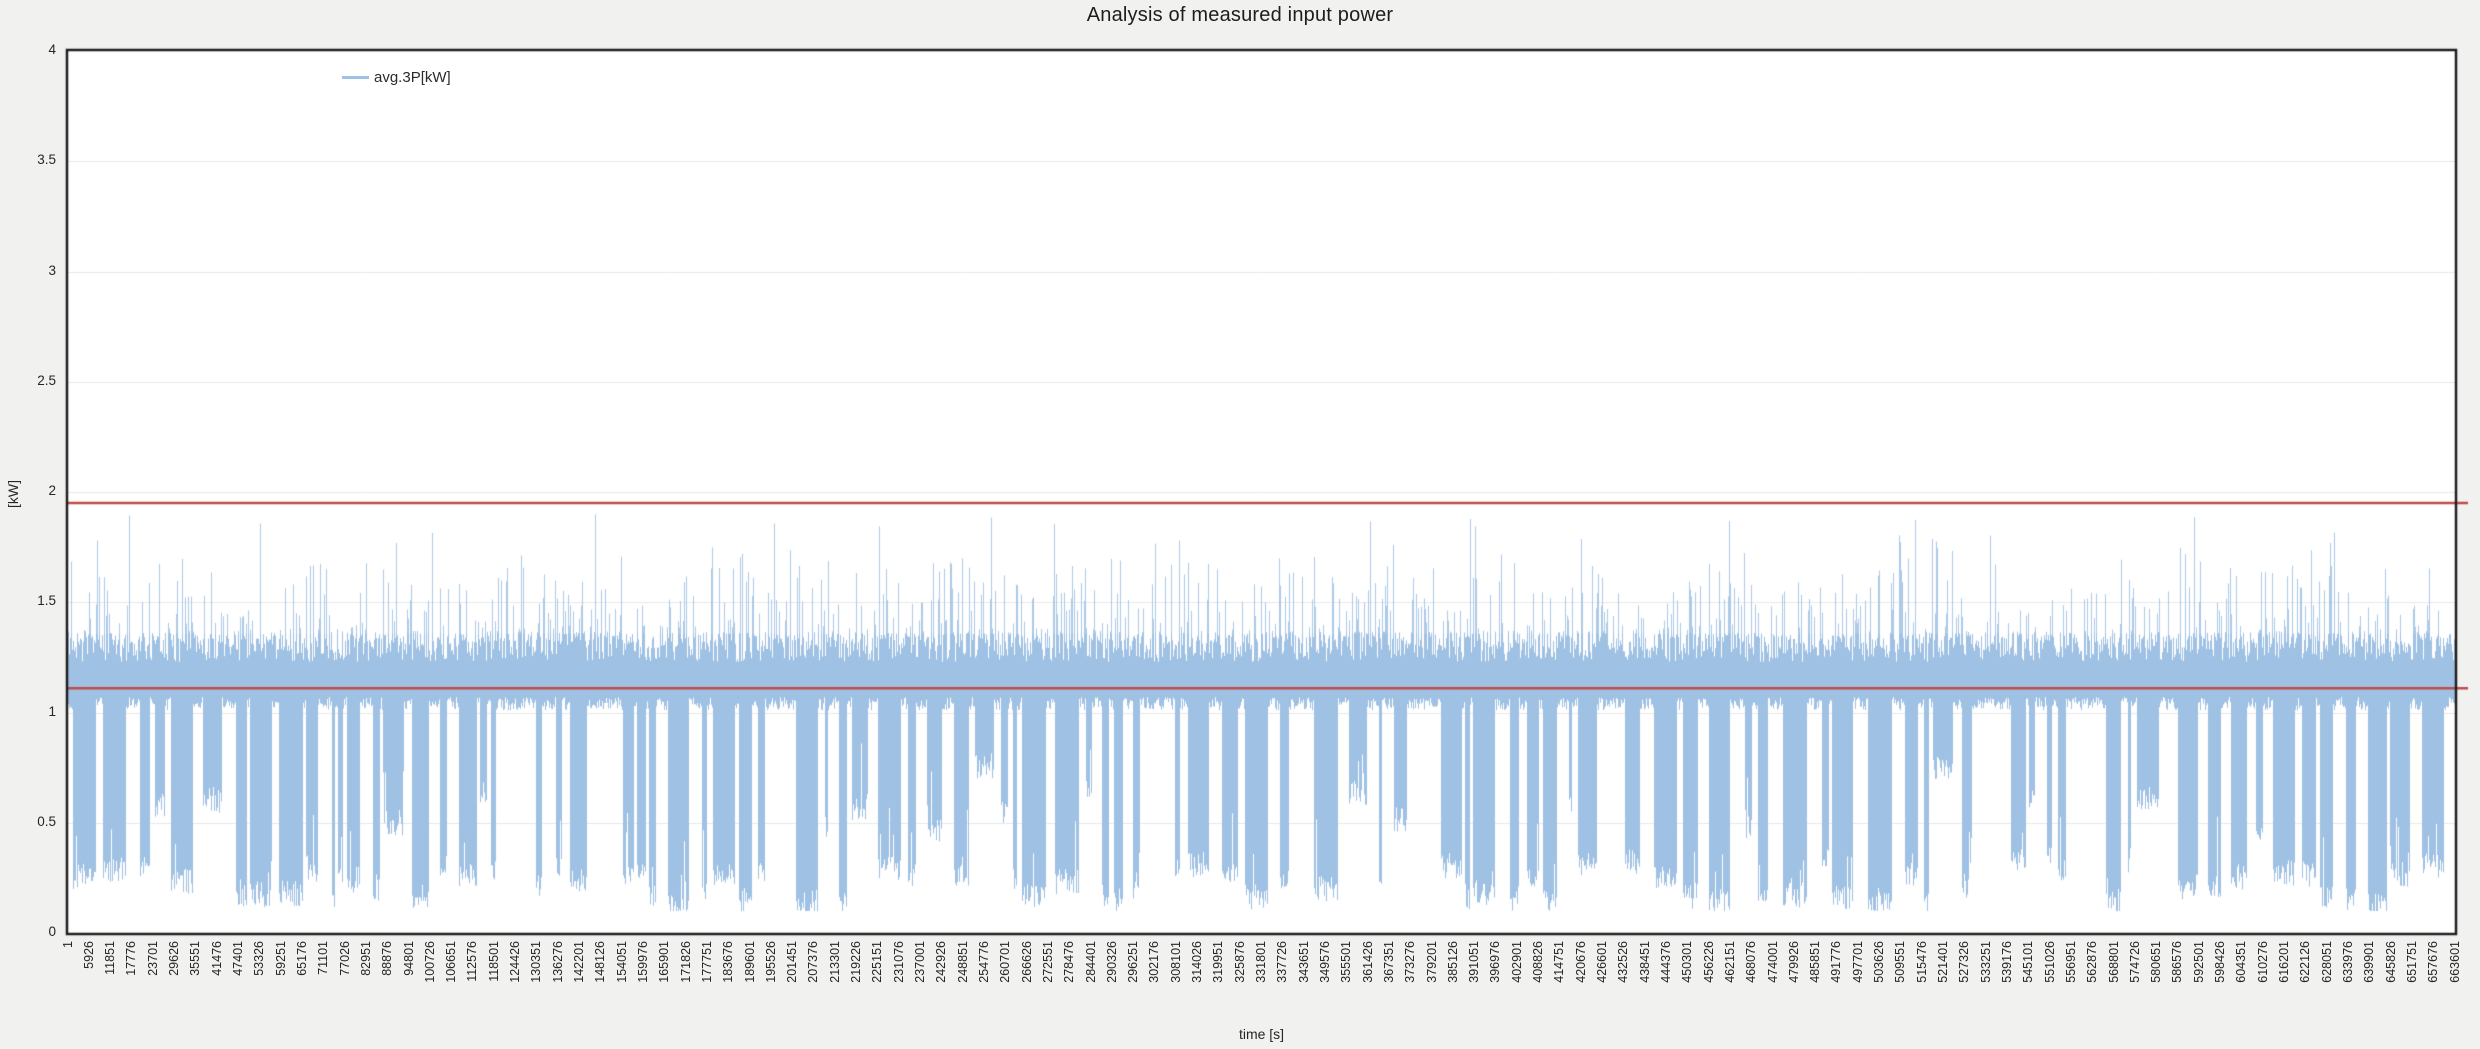 The width and height of the screenshot is (2480, 1049). What do you see at coordinates (515, 962) in the screenshot?
I see `x-tick-label: 124426` at bounding box center [515, 962].